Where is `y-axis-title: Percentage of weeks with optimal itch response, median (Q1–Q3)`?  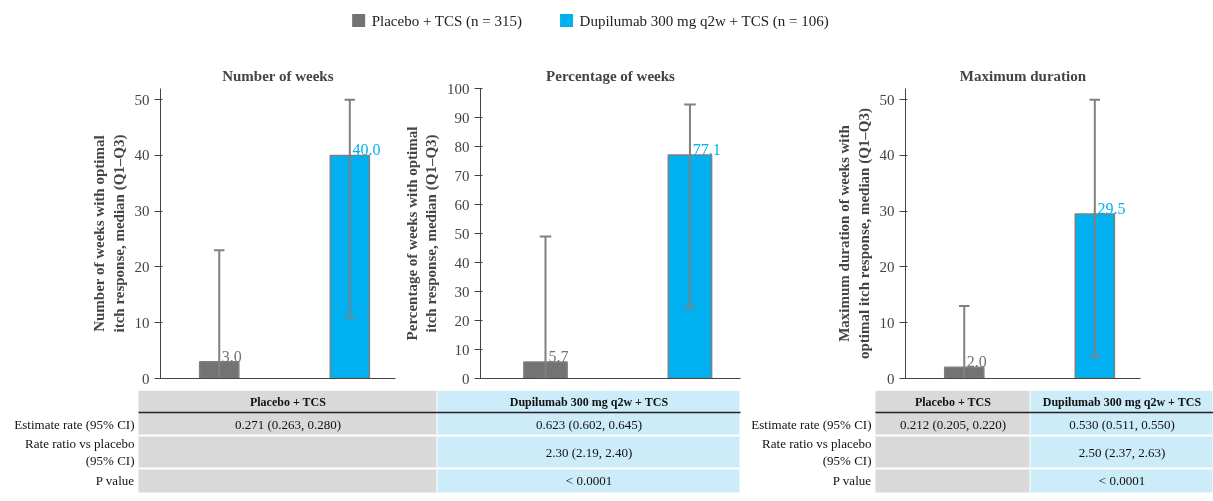 y-axis-title: Percentage of weeks with optimal itch response, median (Q1–Q3) is located at coordinates (421, 233).